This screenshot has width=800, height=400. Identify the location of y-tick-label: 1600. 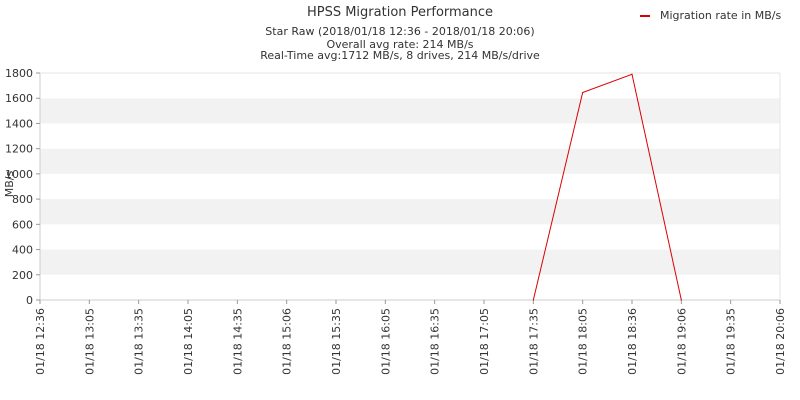
(19, 98).